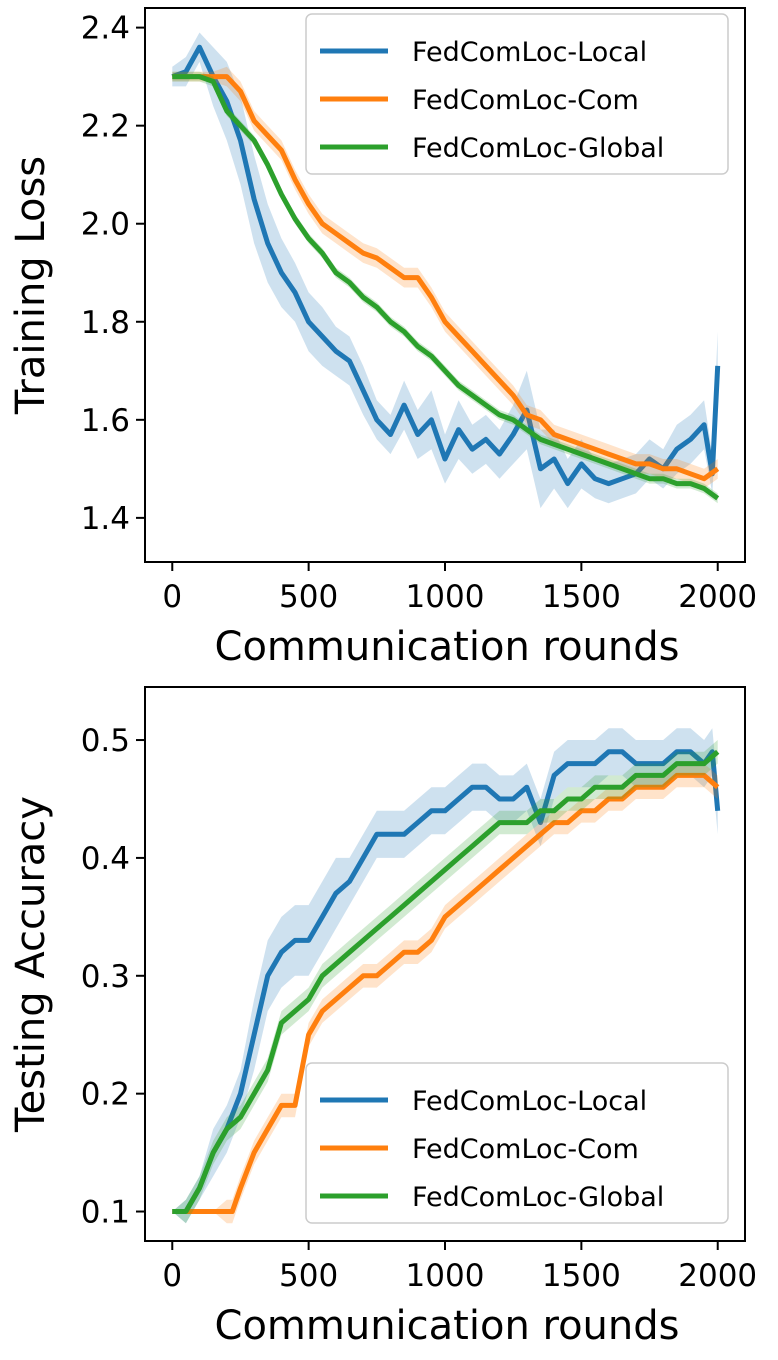 The height and width of the screenshot is (1360, 778). What do you see at coordinates (105, 519) in the screenshot?
I see `training-loss-y-tick-label: 1.4` at bounding box center [105, 519].